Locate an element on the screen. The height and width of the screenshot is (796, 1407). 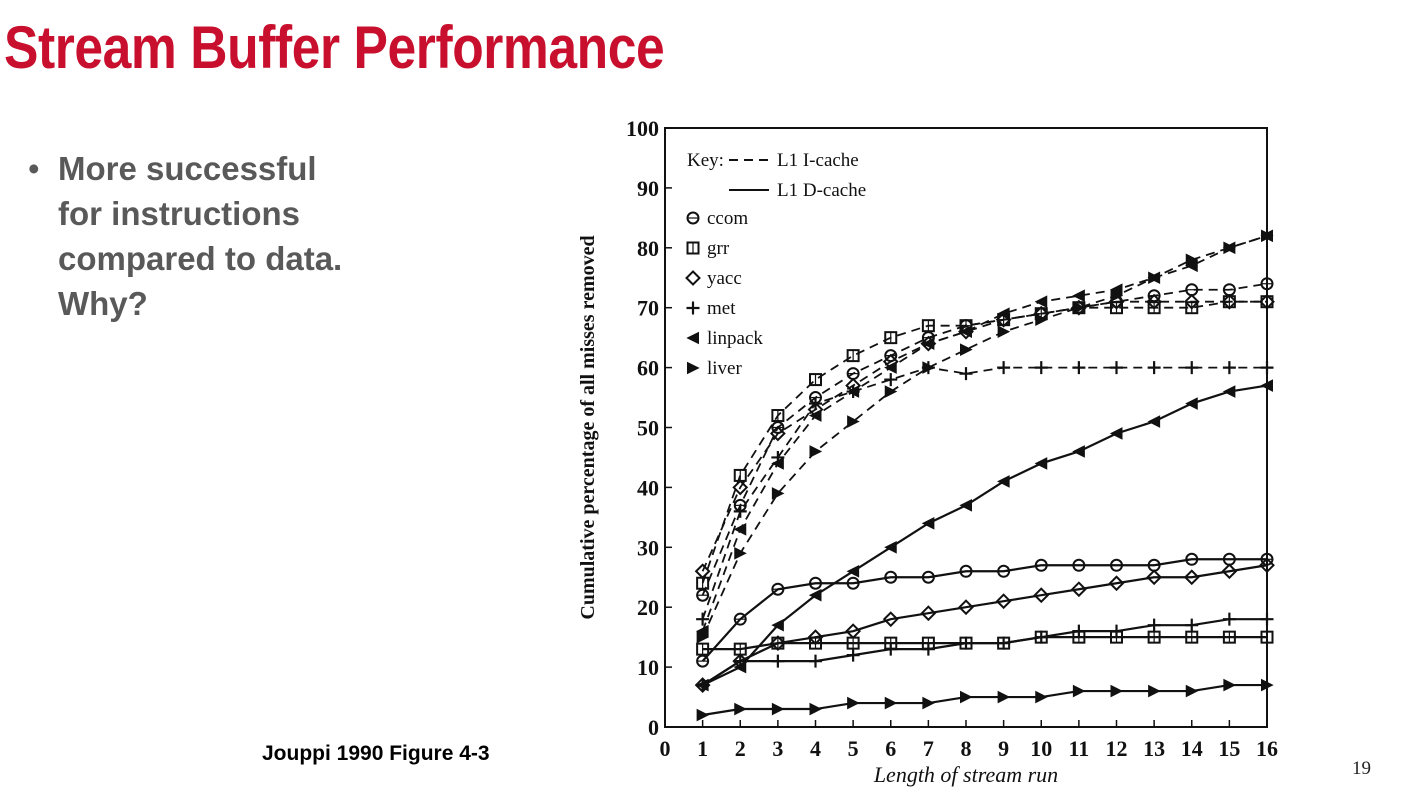
y-tick-label: 100 is located at coordinates (642, 128).